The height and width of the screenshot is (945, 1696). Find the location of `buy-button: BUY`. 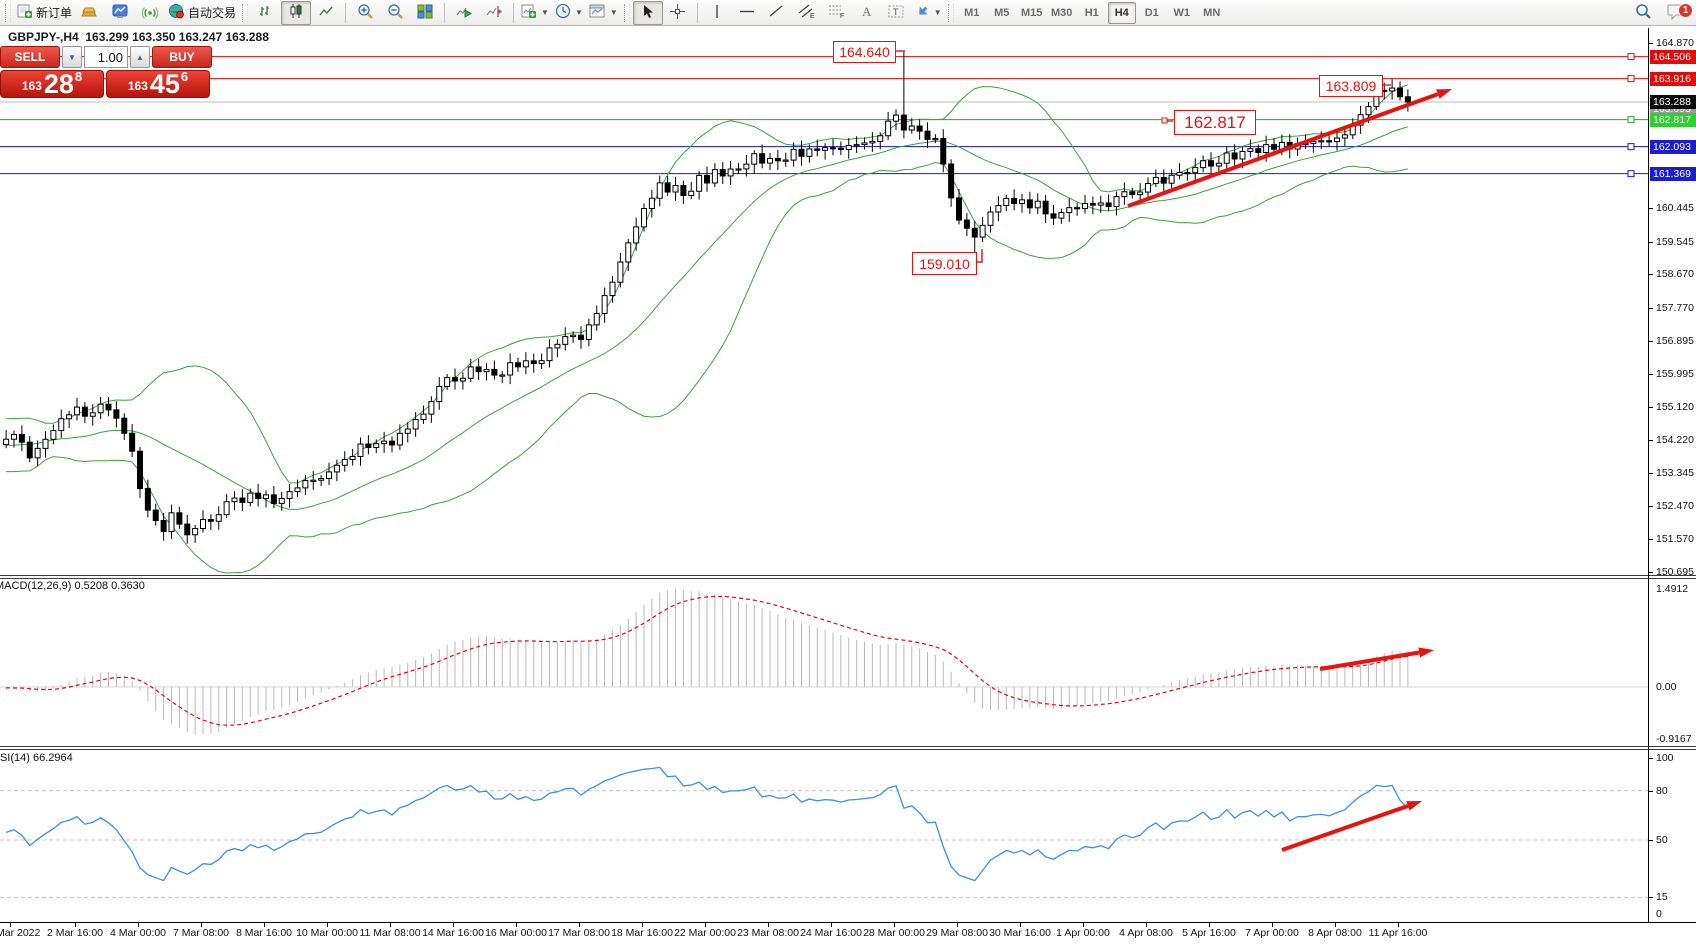

buy-button: BUY is located at coordinates (182, 57).